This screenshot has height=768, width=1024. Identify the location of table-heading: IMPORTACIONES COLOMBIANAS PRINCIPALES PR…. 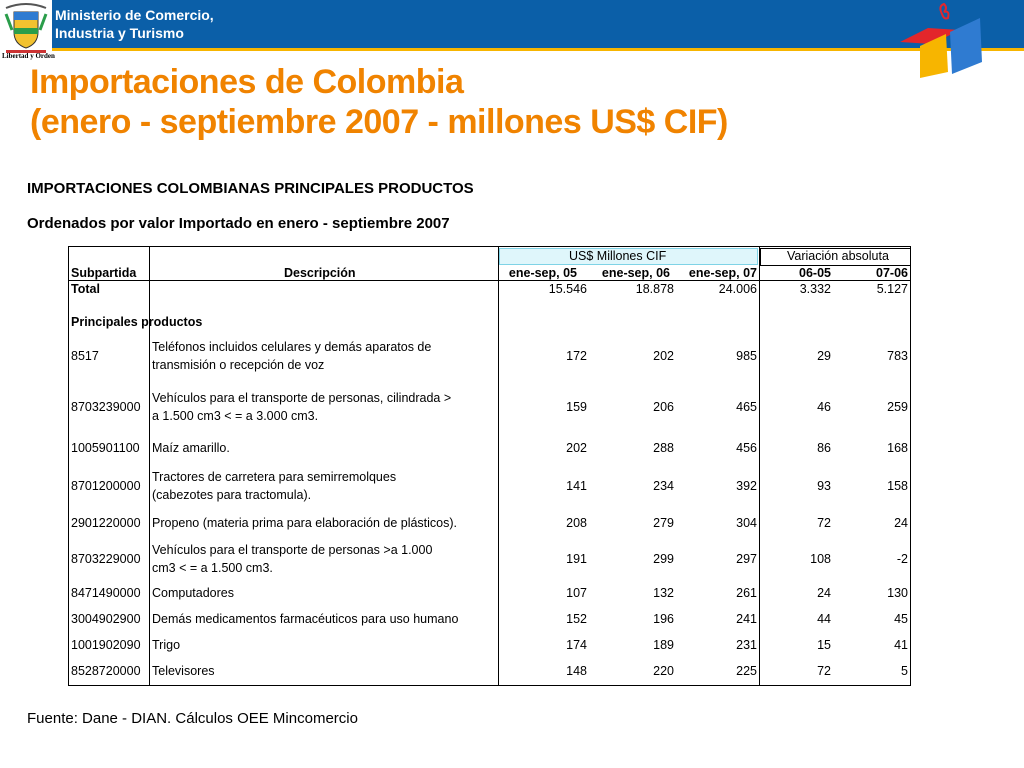
(250, 188).